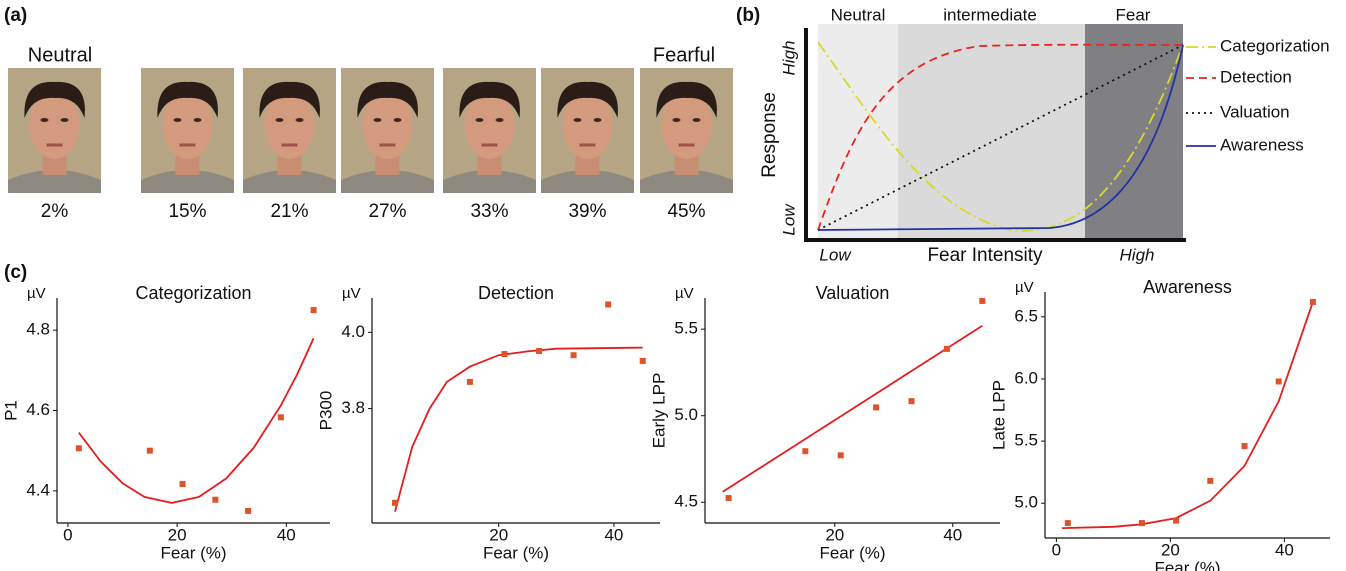 The image size is (1346, 571). I want to click on y-tick-label: 4.8, so click(38, 329).